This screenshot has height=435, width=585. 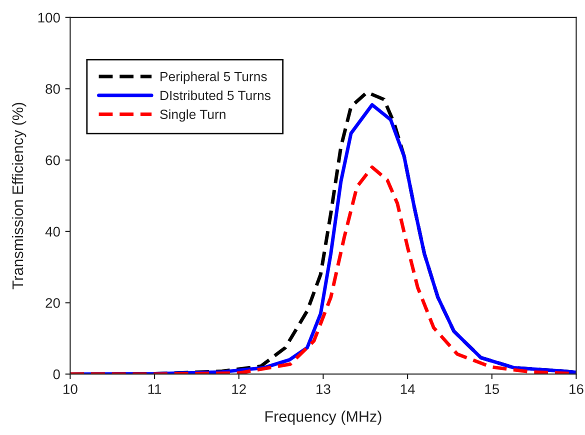 What do you see at coordinates (53, 160) in the screenshot?
I see `y-tick-label: 60` at bounding box center [53, 160].